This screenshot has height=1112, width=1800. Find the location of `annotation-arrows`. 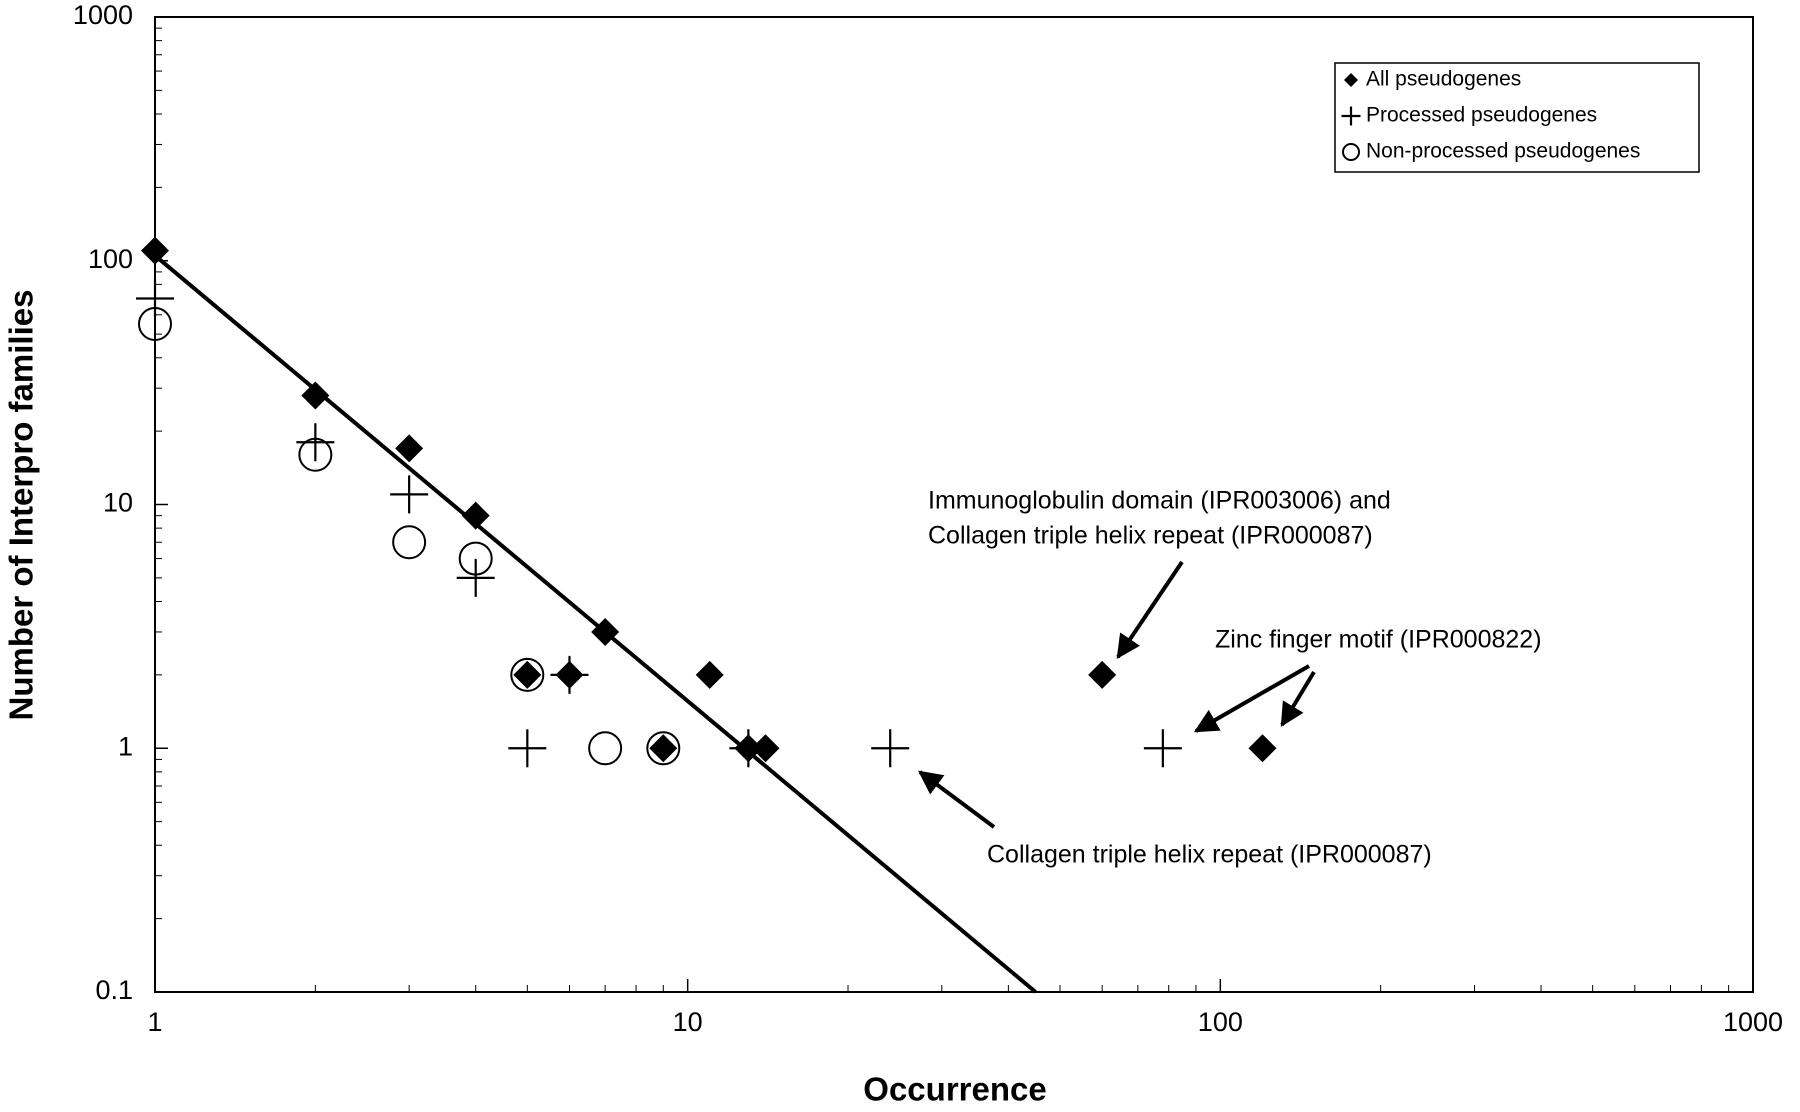

annotation-arrows is located at coordinates (1117, 694).